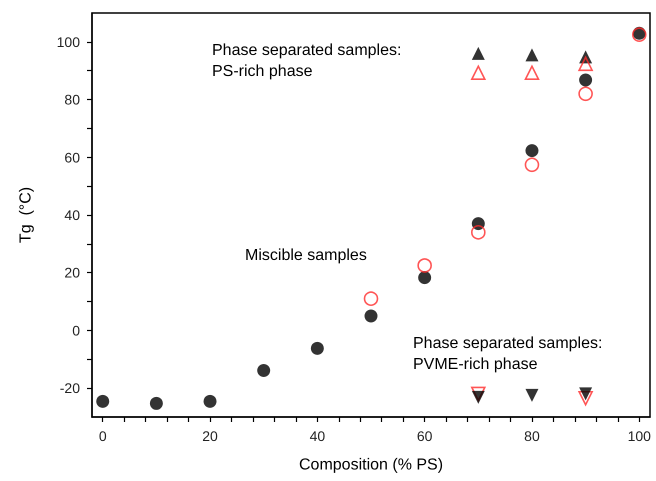  What do you see at coordinates (507, 354) in the screenshot?
I see `annotation: Phase separated samples: PVME-rich phase` at bounding box center [507, 354].